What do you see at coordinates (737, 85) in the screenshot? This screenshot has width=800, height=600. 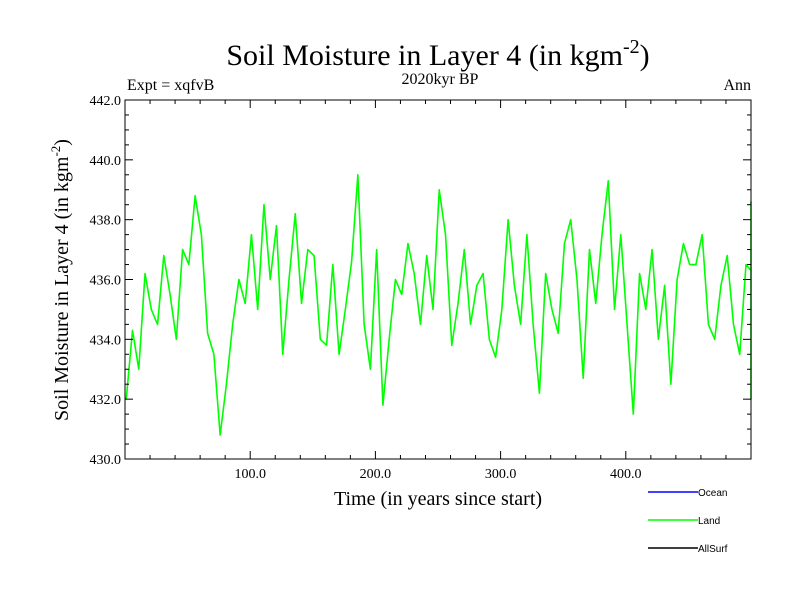 I see `season-label: Ann` at bounding box center [737, 85].